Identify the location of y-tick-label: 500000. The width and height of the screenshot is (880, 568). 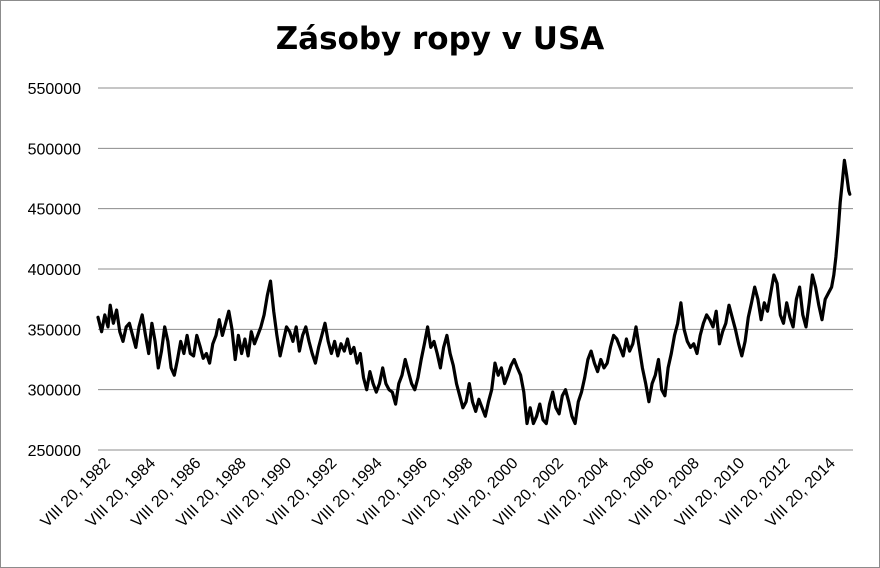
(54, 149).